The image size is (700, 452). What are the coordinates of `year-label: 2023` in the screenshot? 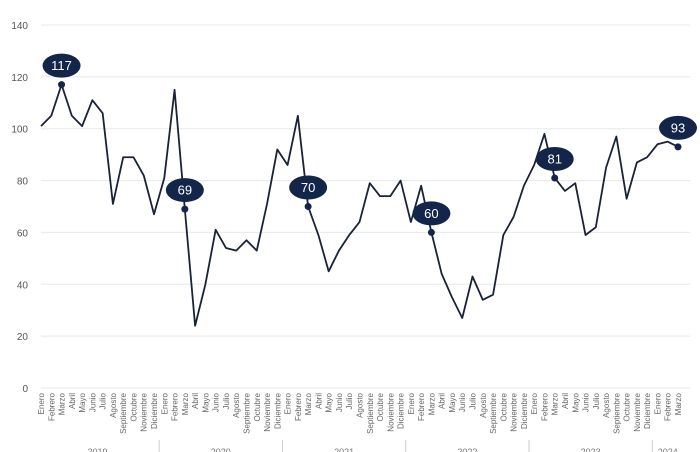 It's located at (591, 449).